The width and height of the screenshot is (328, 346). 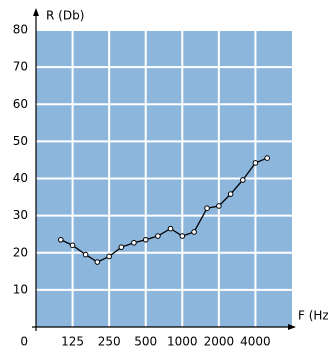 I want to click on x-tick-label: 2000, so click(x=219, y=340).